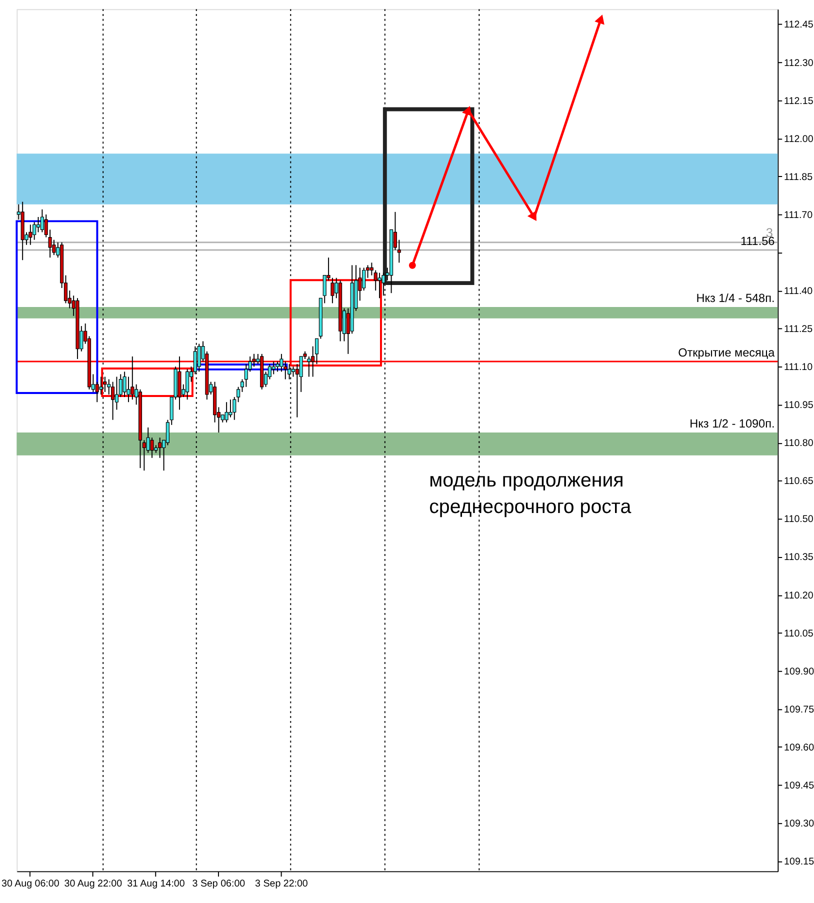  I want to click on y-tick-label: 110.65, so click(799, 482).